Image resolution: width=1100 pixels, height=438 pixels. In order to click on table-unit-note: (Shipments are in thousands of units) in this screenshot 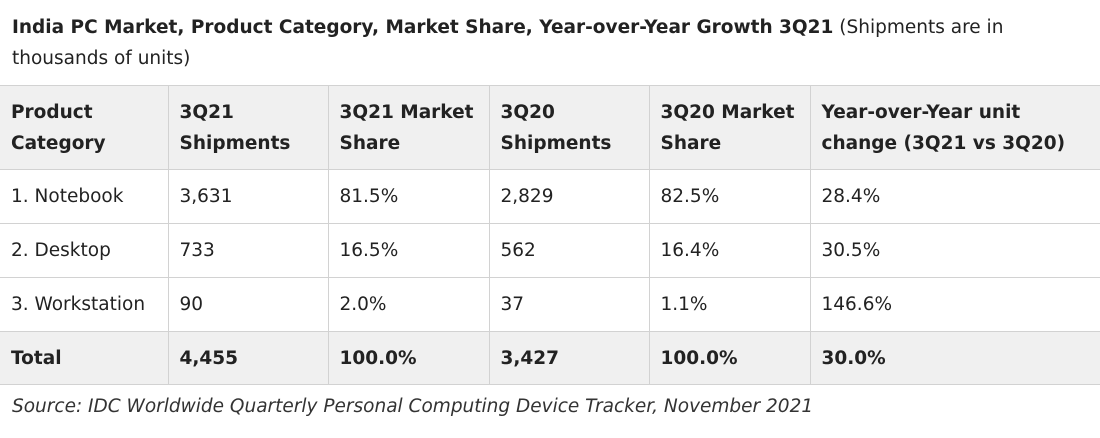, I will do `click(508, 43)`.